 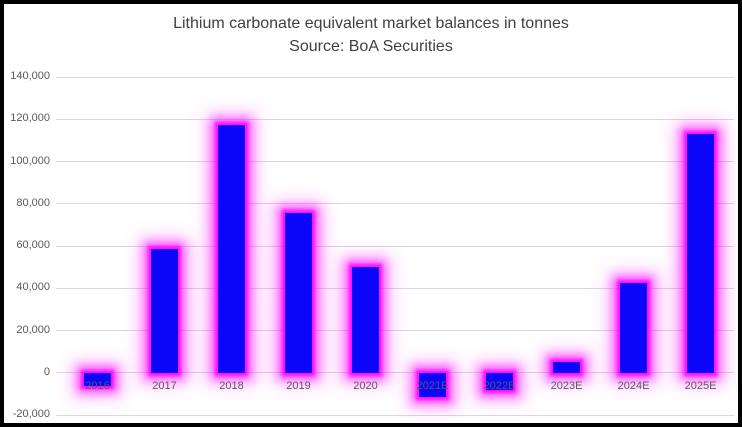 I want to click on bar-2018, so click(x=231, y=248).